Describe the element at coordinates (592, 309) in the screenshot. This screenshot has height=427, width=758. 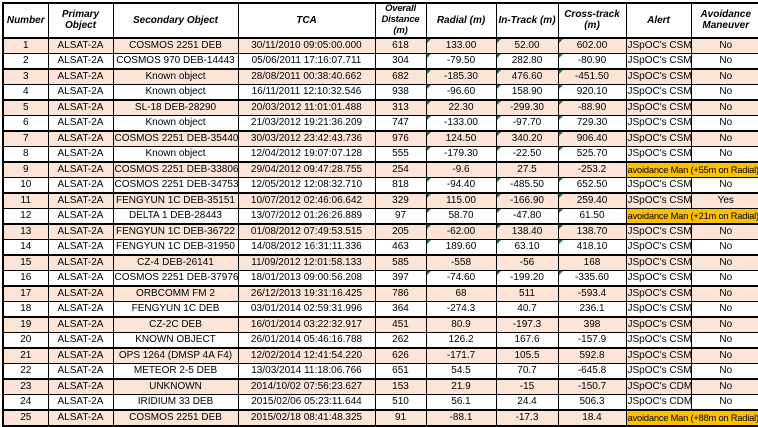
I see `cell-cross-track: 236.1` at that location.